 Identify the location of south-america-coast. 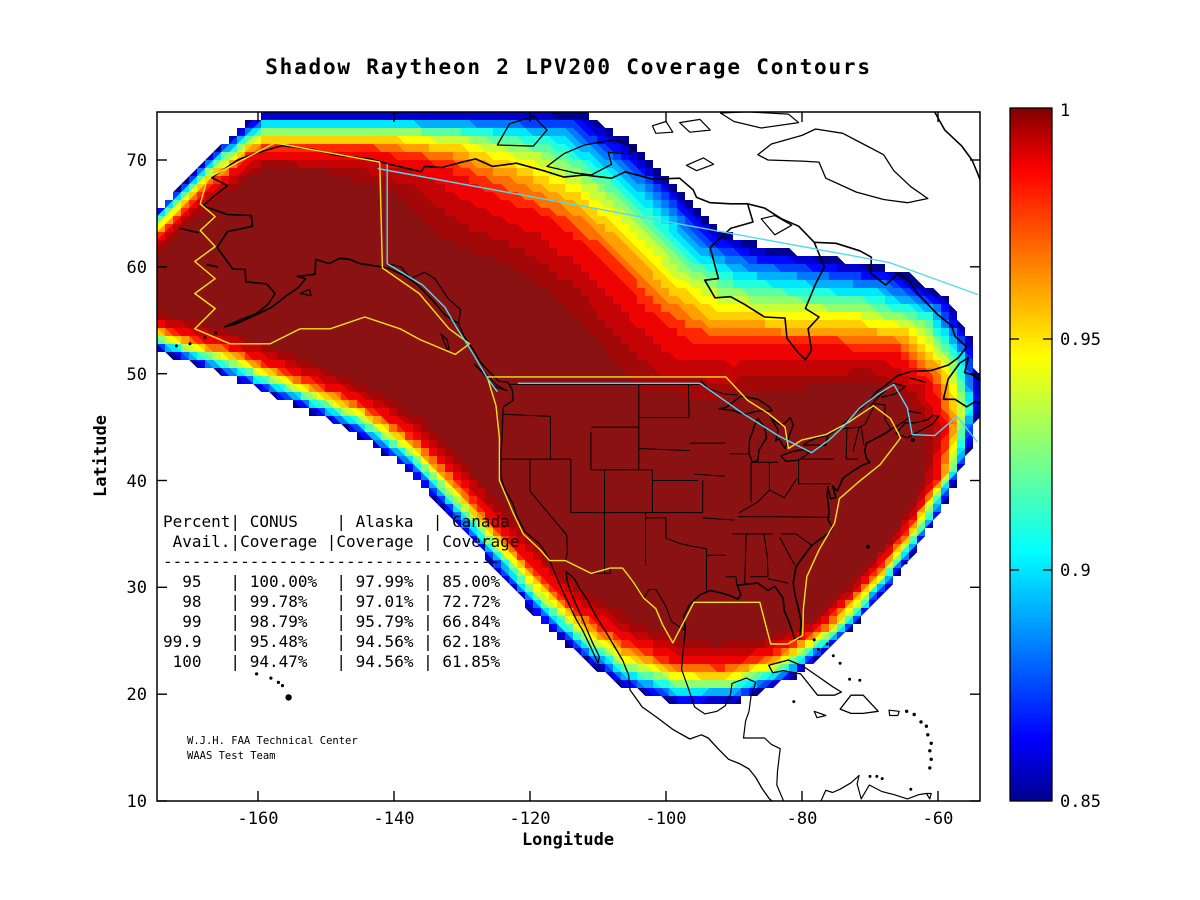
(873, 787).